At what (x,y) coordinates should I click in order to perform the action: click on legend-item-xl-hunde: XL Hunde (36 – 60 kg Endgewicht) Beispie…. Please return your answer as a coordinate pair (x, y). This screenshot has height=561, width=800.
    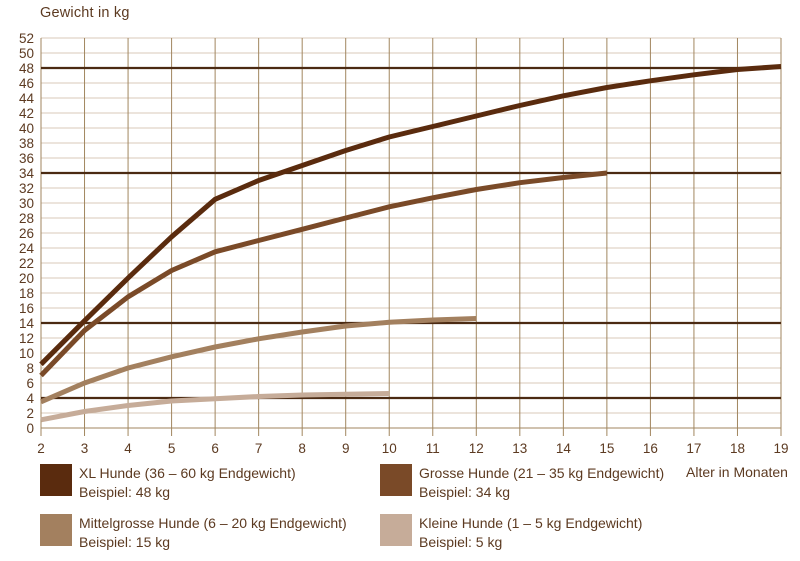
    Looking at the image, I should click on (168, 483).